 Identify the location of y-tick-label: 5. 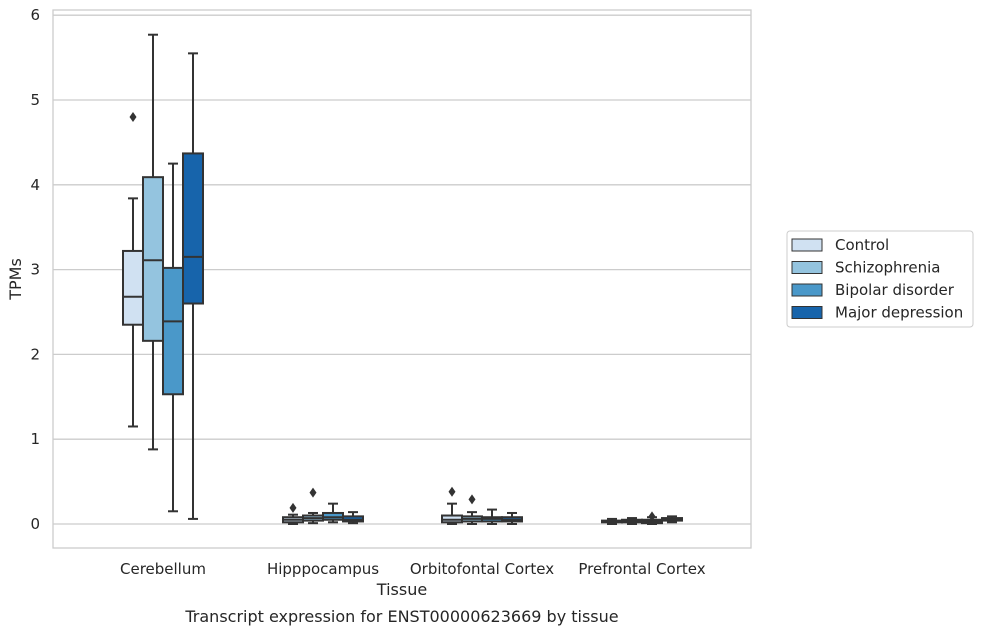
(35, 100).